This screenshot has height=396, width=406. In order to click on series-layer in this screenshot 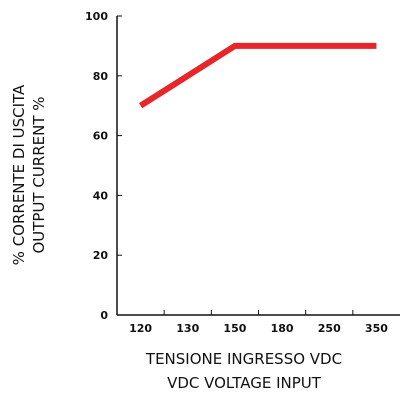, I will do `click(257, 75)`.